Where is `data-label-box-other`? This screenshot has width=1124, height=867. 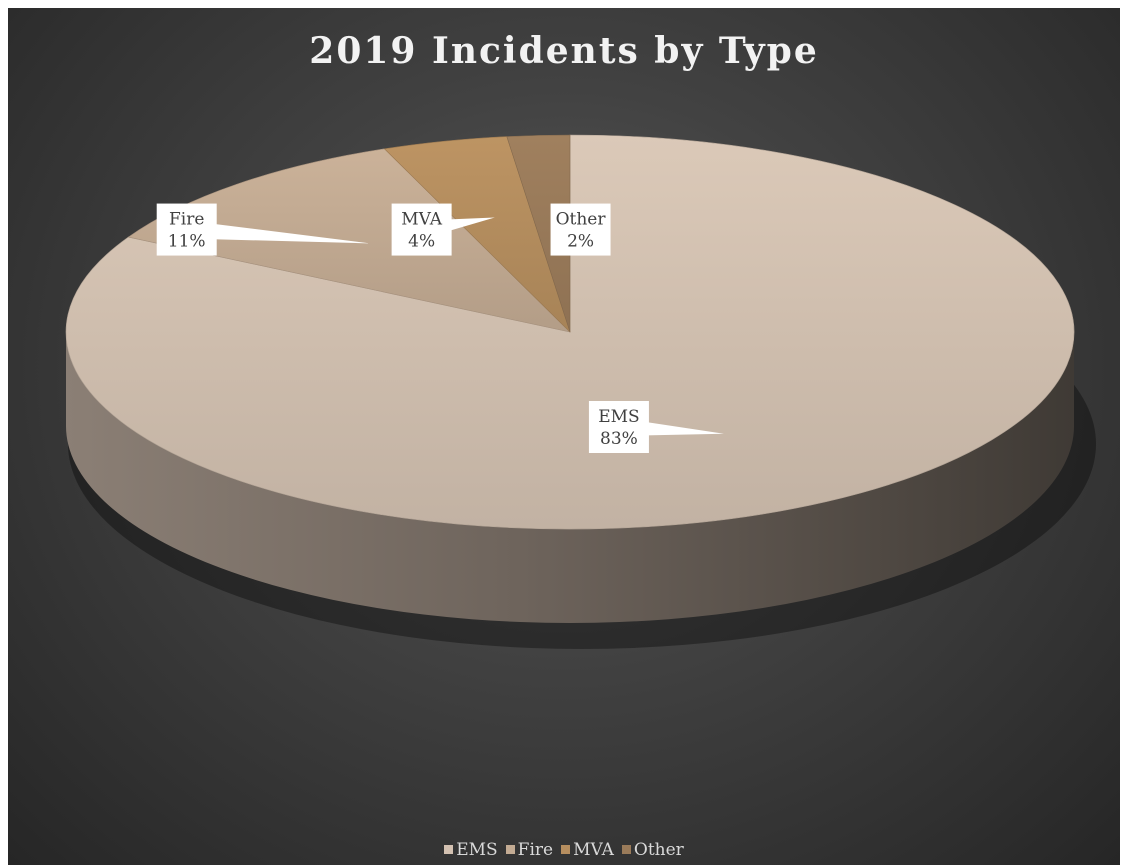
data-label-box-other is located at coordinates (580, 229).